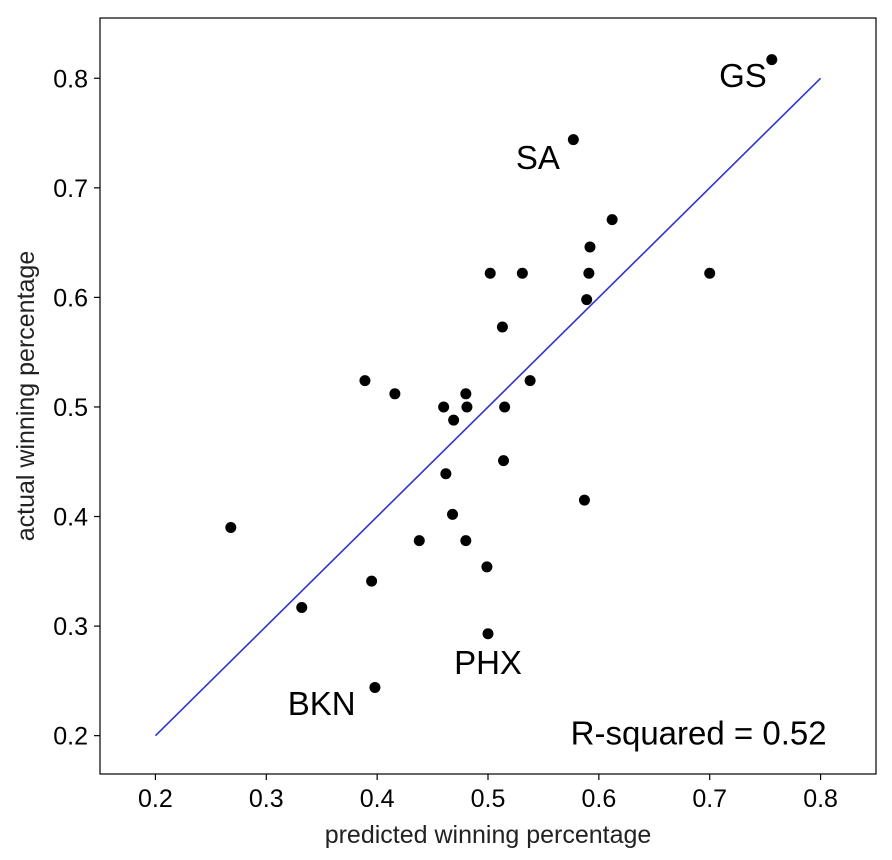  I want to click on annotation-label: BKN, so click(322, 703).